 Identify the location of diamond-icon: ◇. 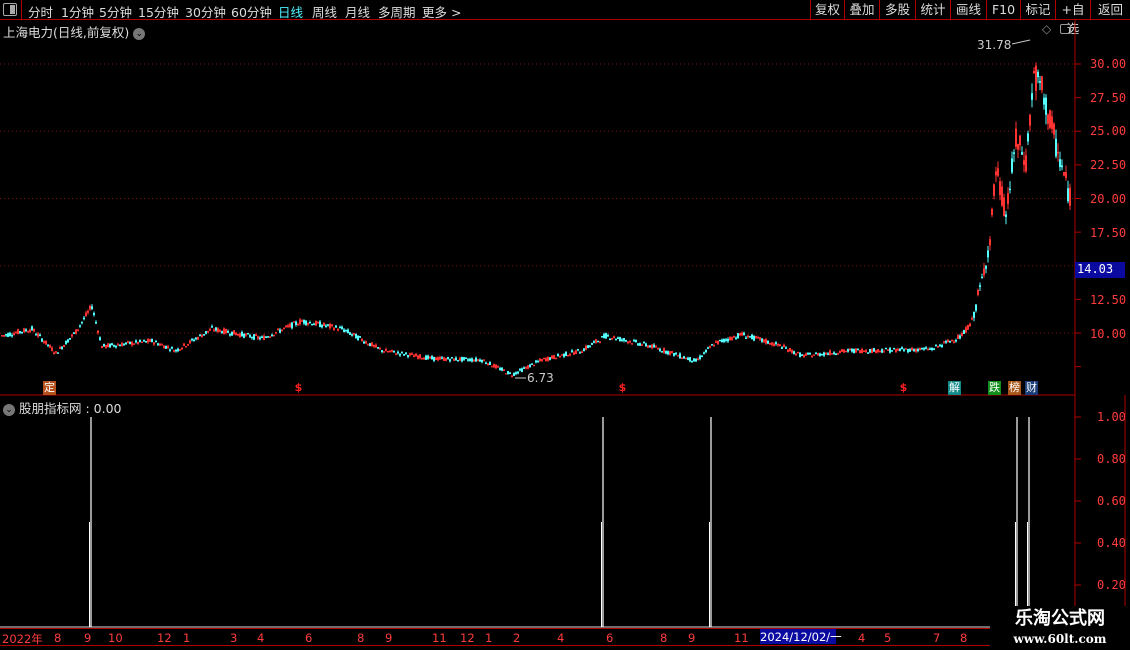
(1047, 29).